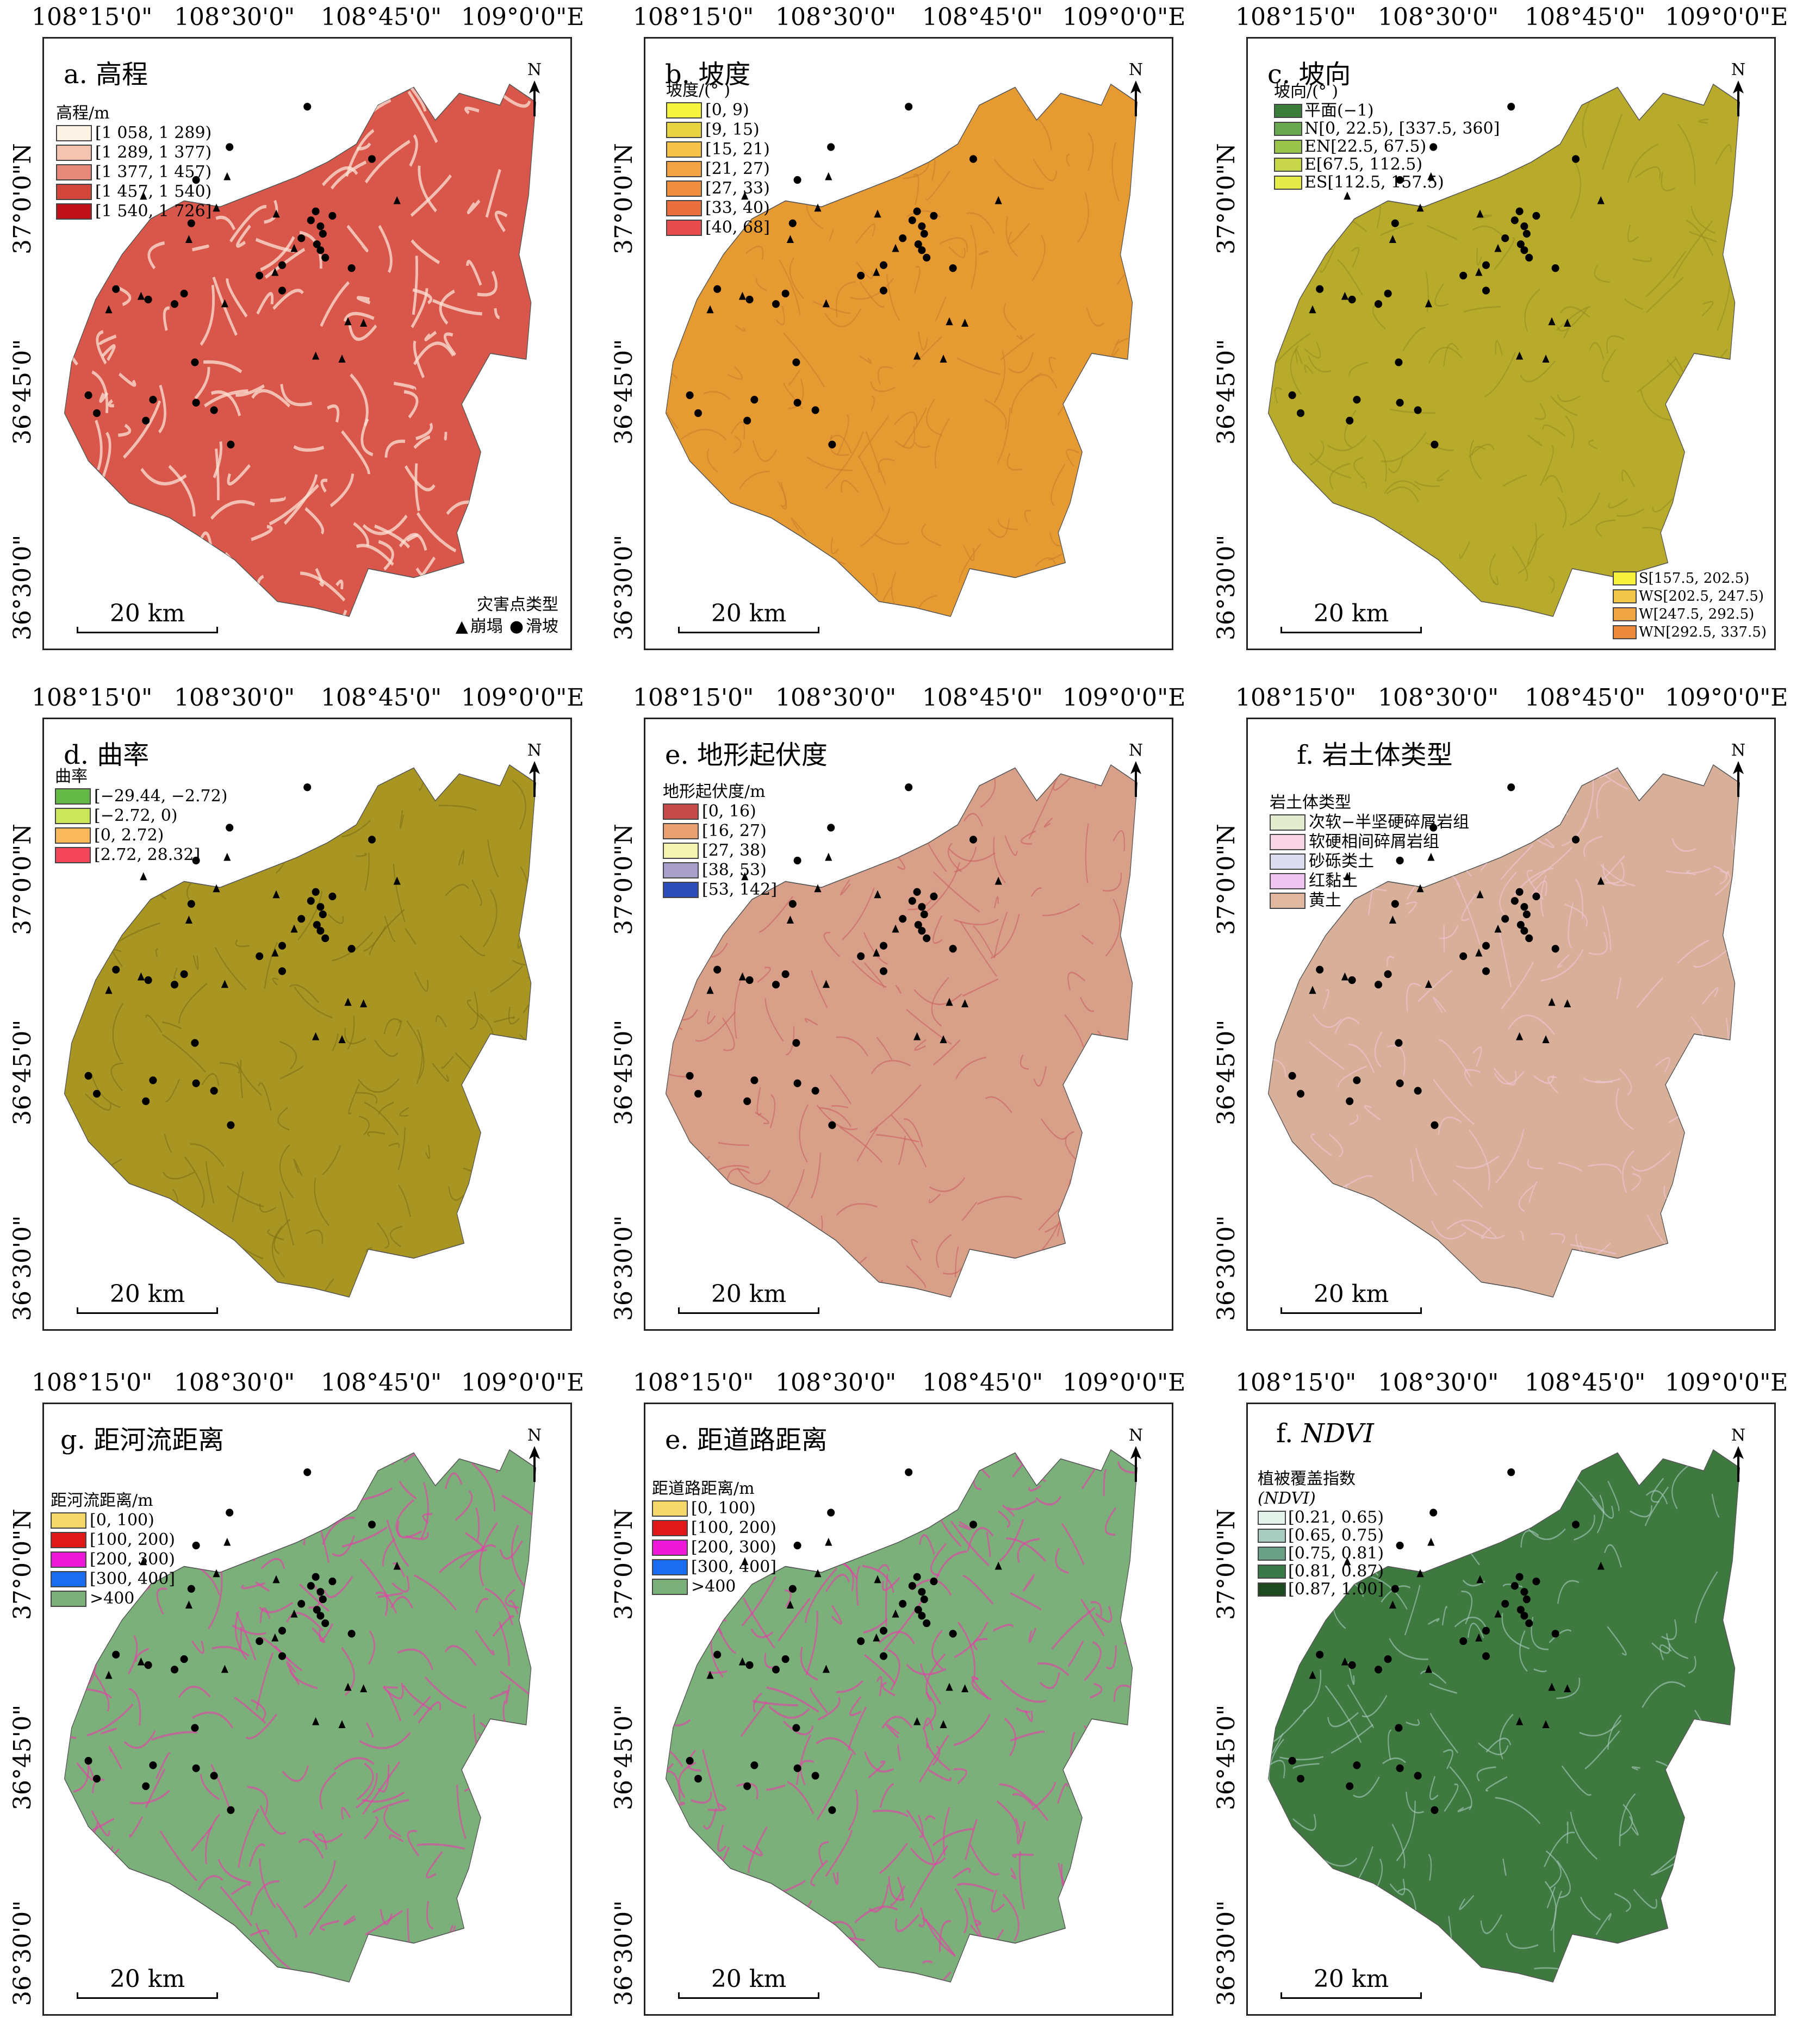 This screenshot has width=1809, height=2044. I want to click on longitude-label: 108°30'0", so click(836, 1383).